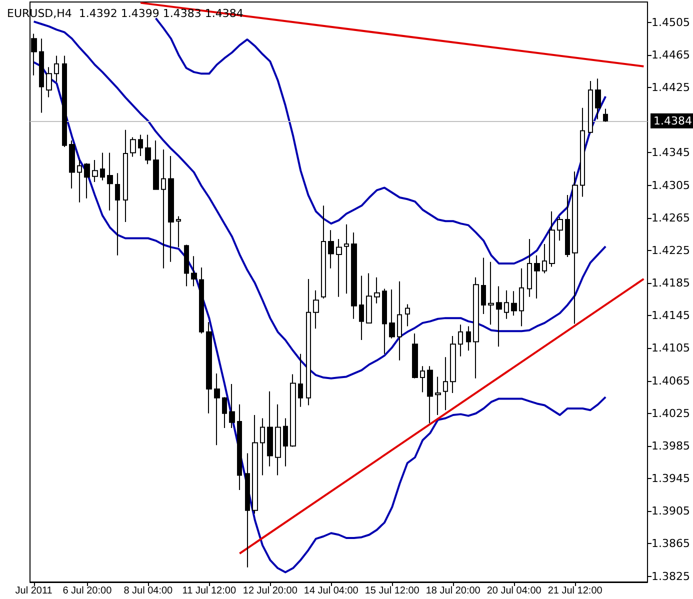  Describe the element at coordinates (671, 153) in the screenshot. I see `y-tick-label: 1.4345` at that location.